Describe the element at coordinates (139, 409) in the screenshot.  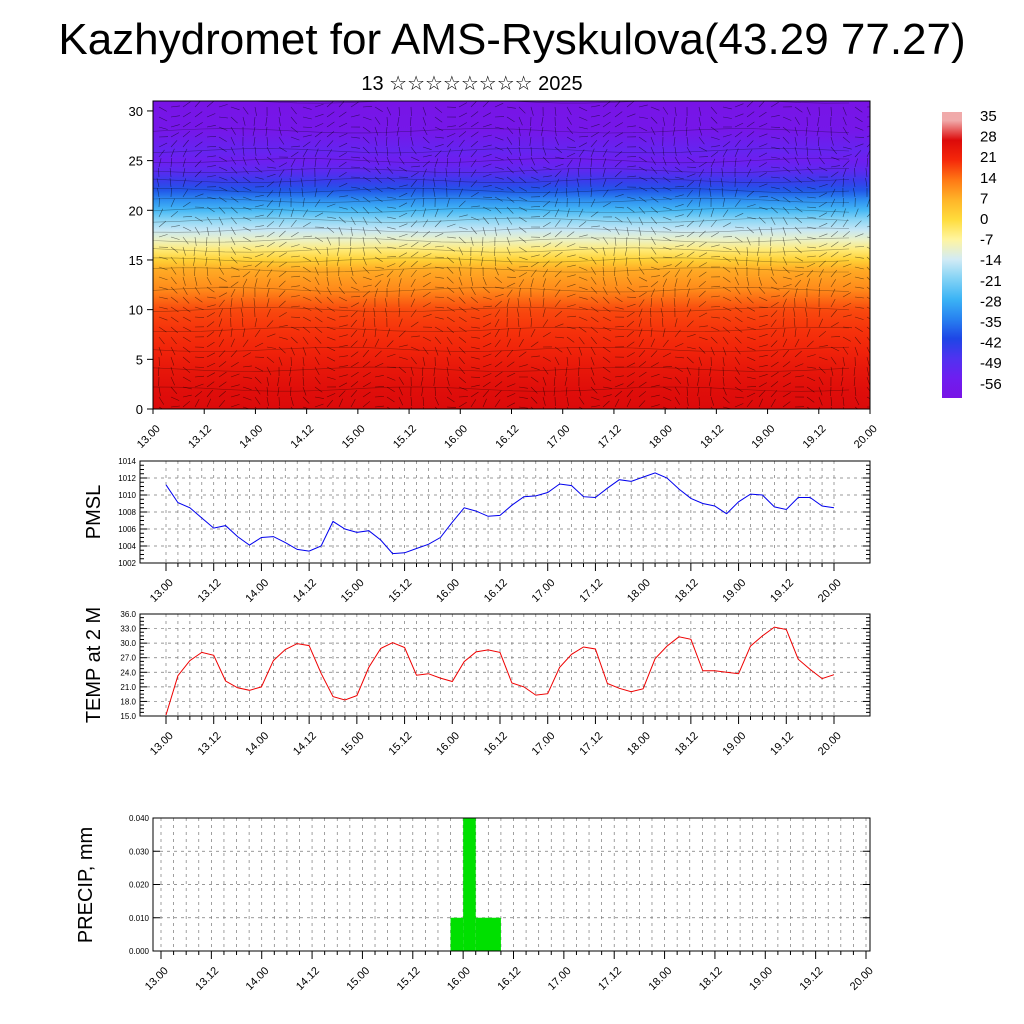
I see `y-tick-label: 0` at that location.